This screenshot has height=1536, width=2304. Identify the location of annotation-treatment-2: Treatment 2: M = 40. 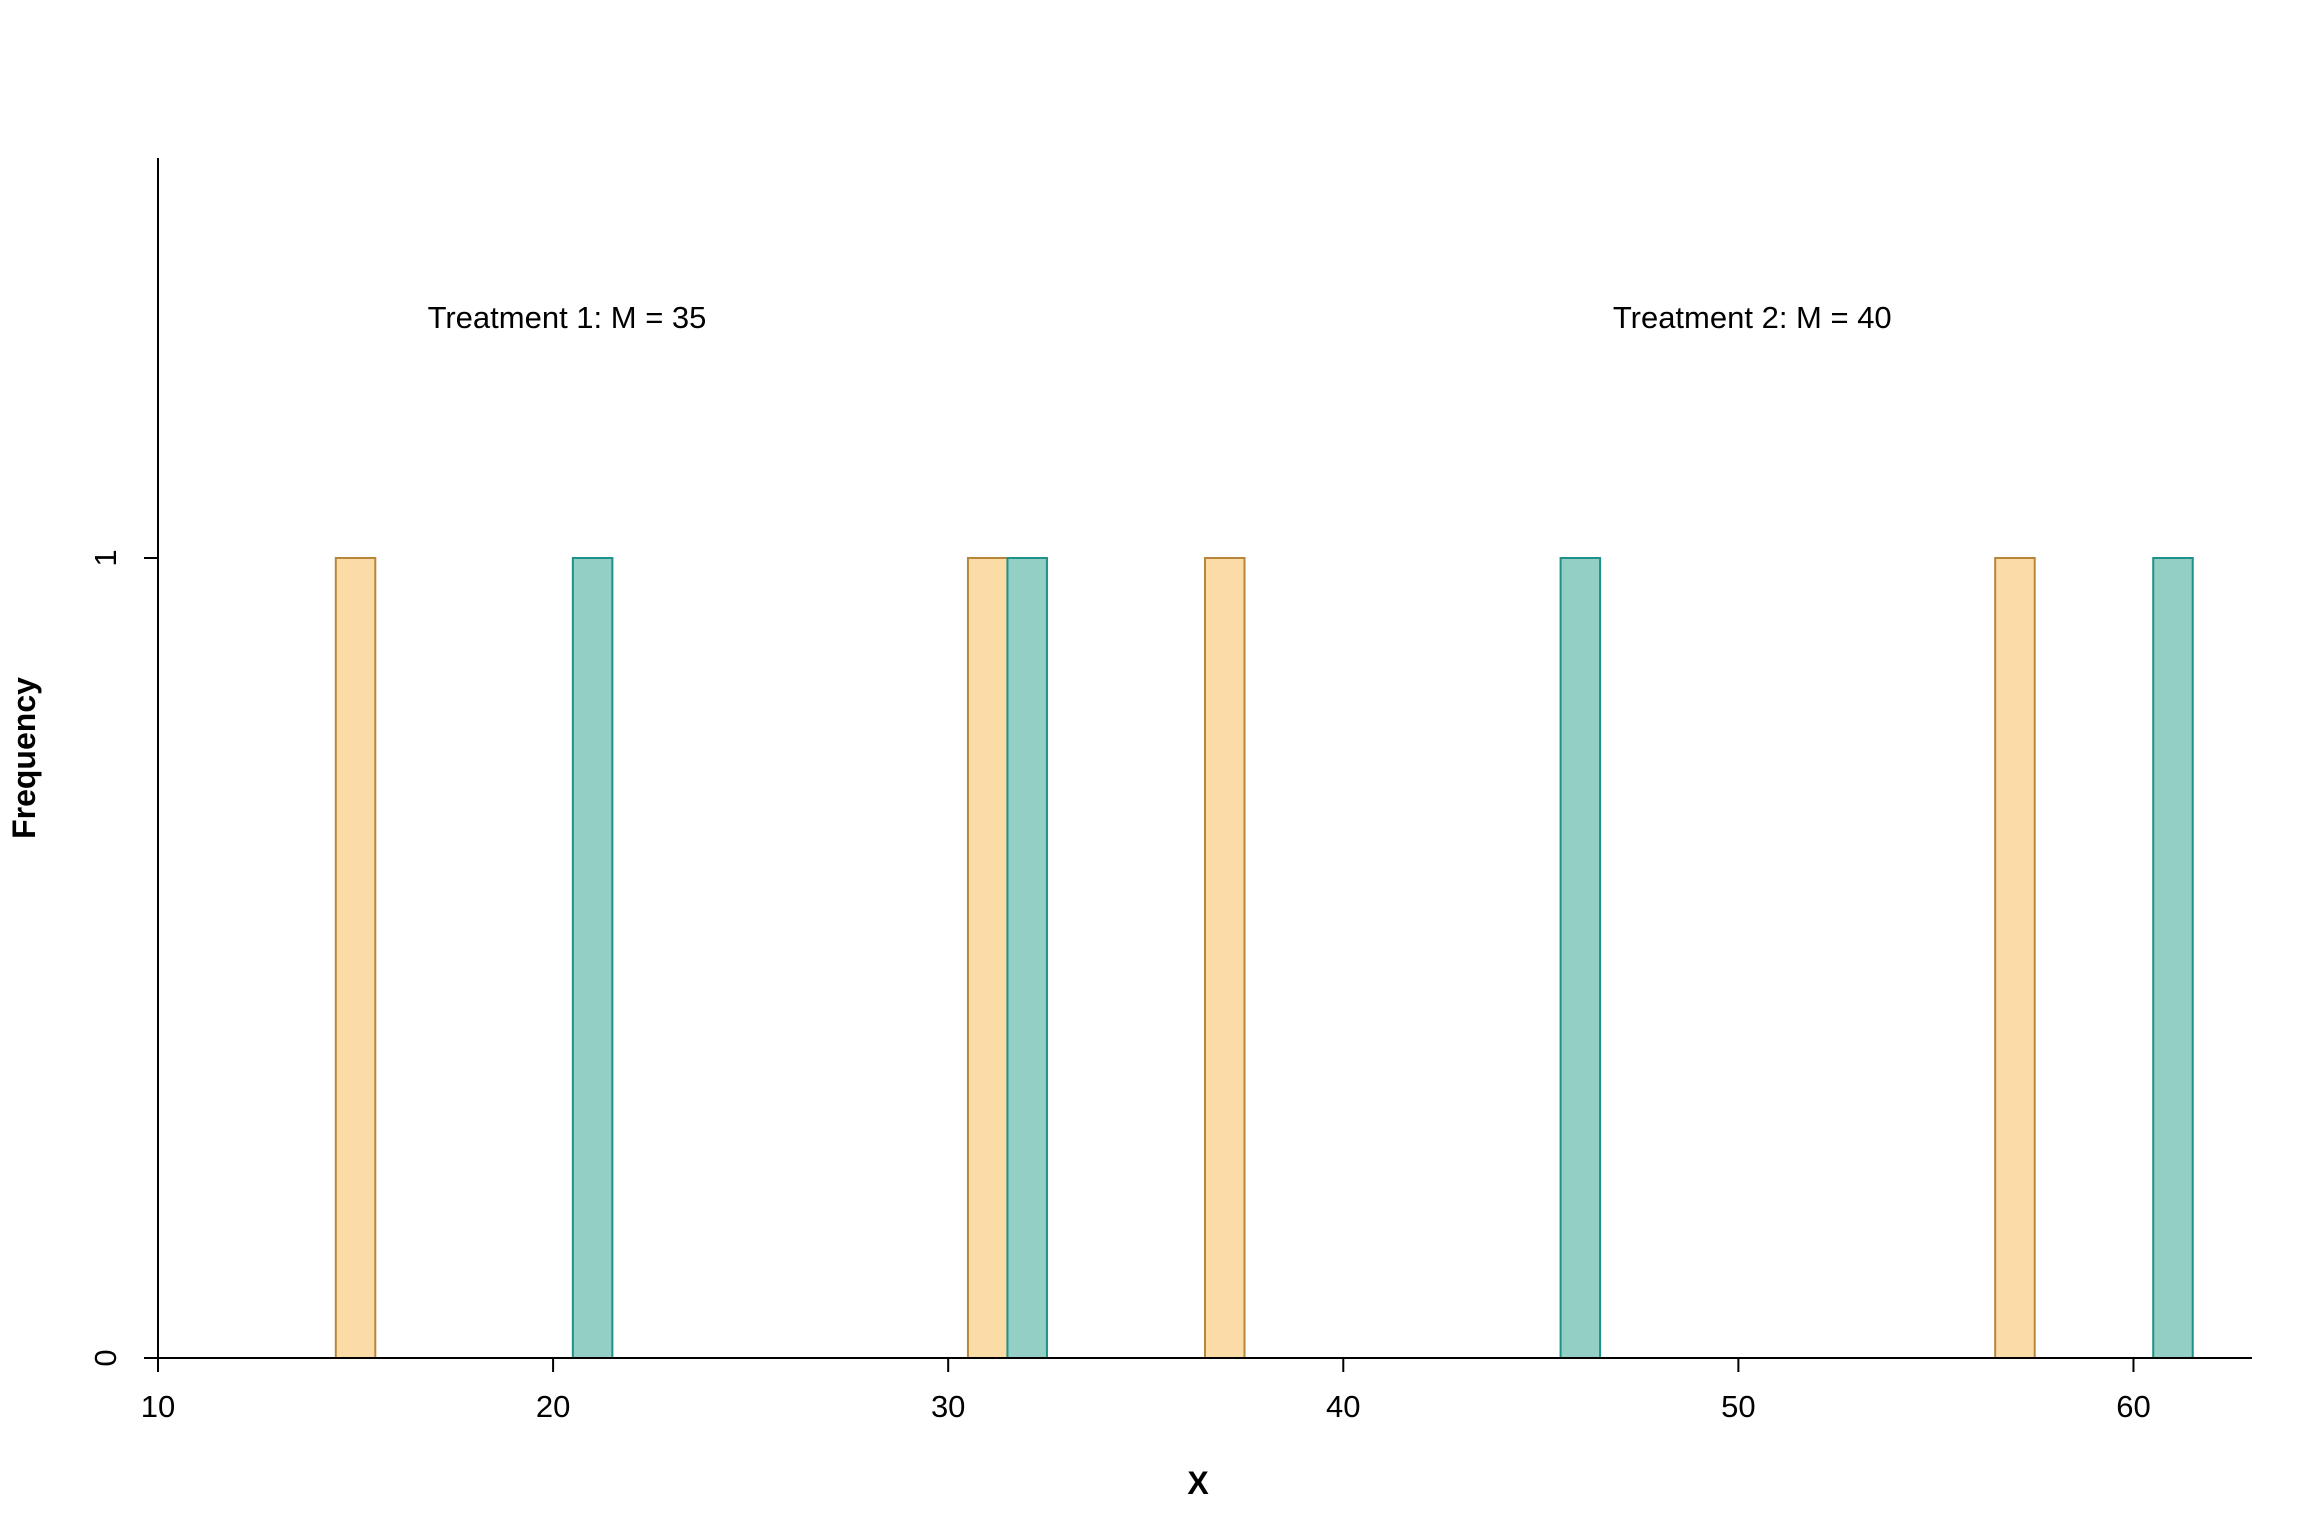
(1752, 317).